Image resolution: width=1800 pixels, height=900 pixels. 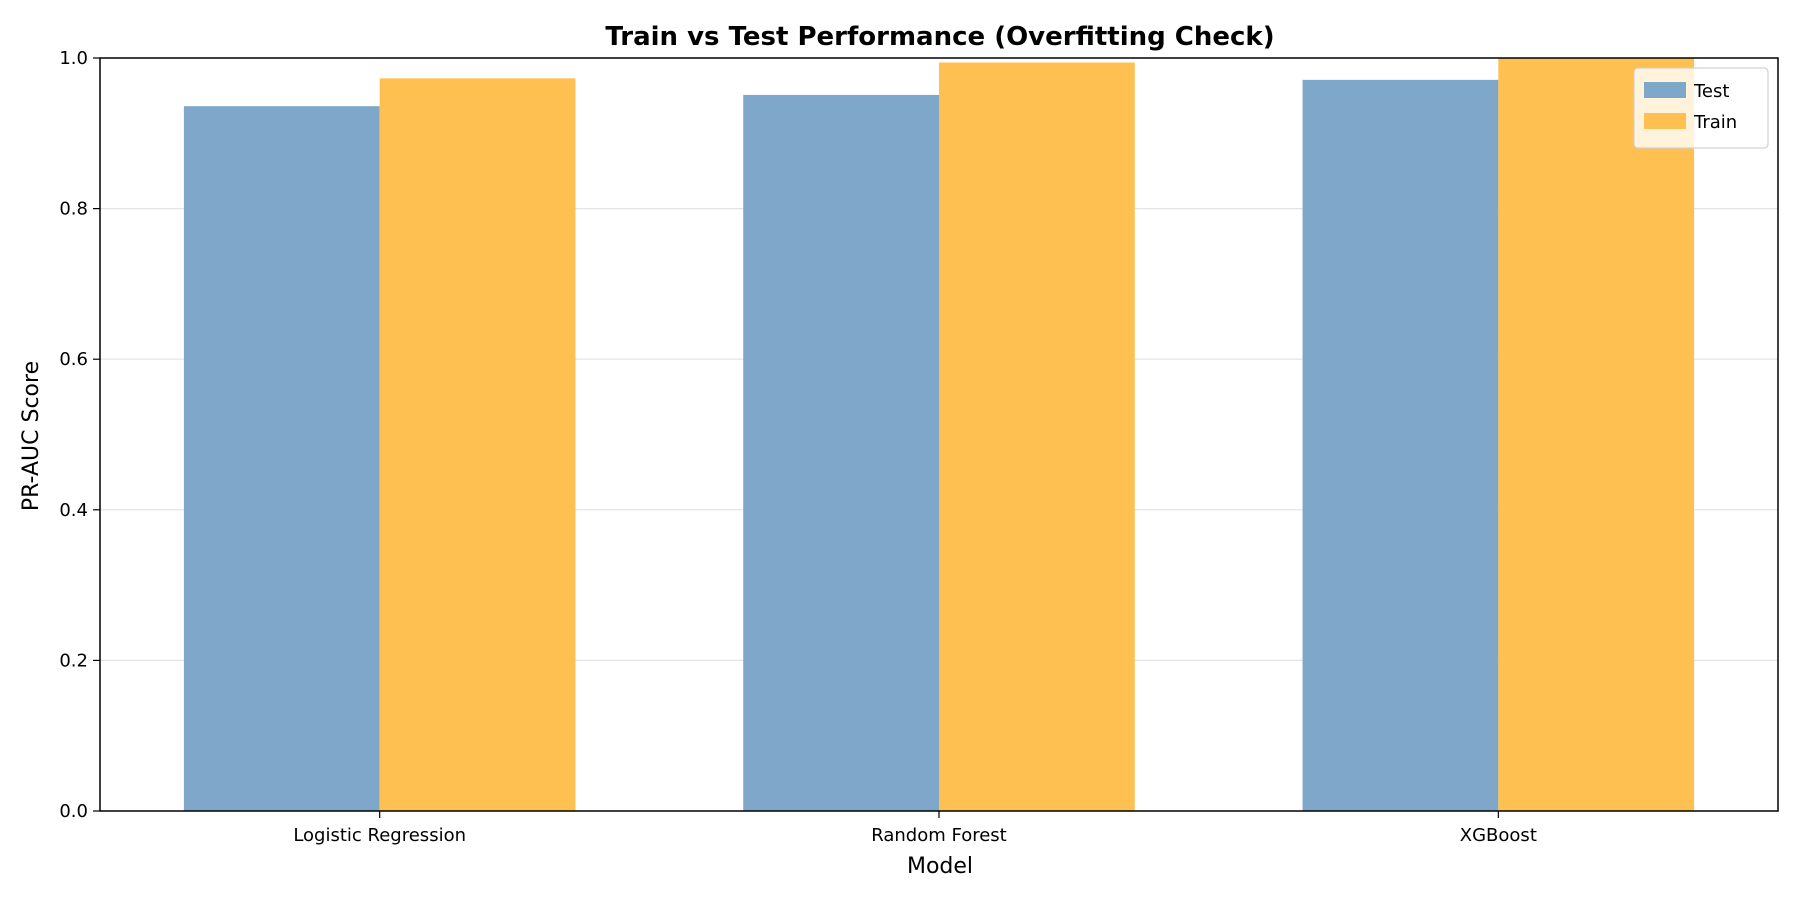 I want to click on y-axis-label: PR-AUC Score, so click(x=31, y=436).